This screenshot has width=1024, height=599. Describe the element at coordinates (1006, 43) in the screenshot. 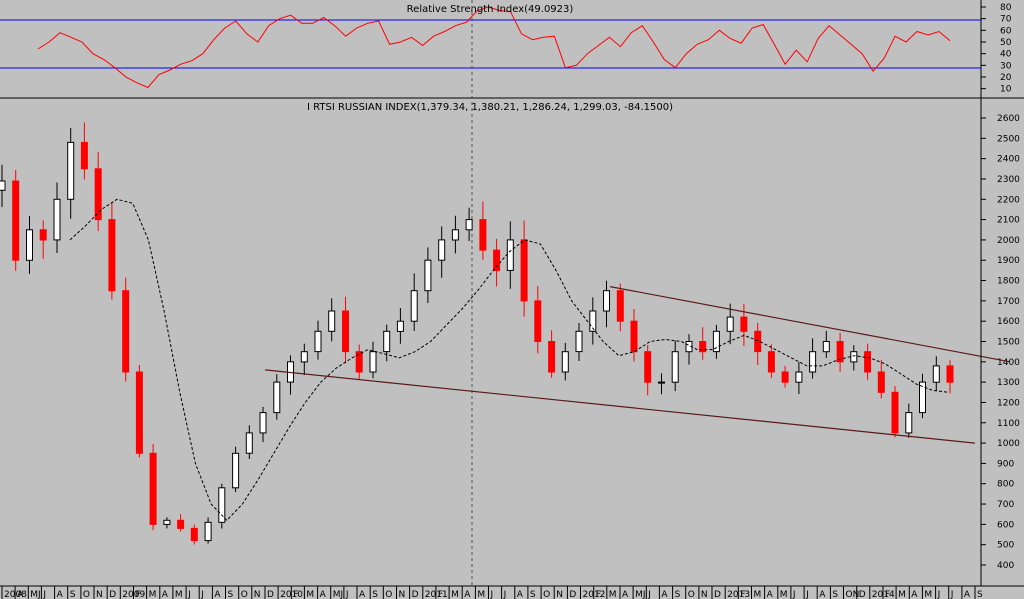

I see `rsi-y-tick-label: 50` at that location.